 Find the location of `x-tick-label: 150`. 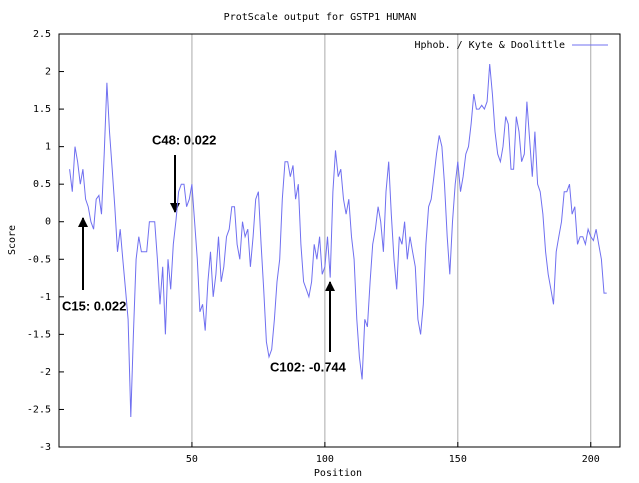

x-tick-label: 150 is located at coordinates (458, 459).